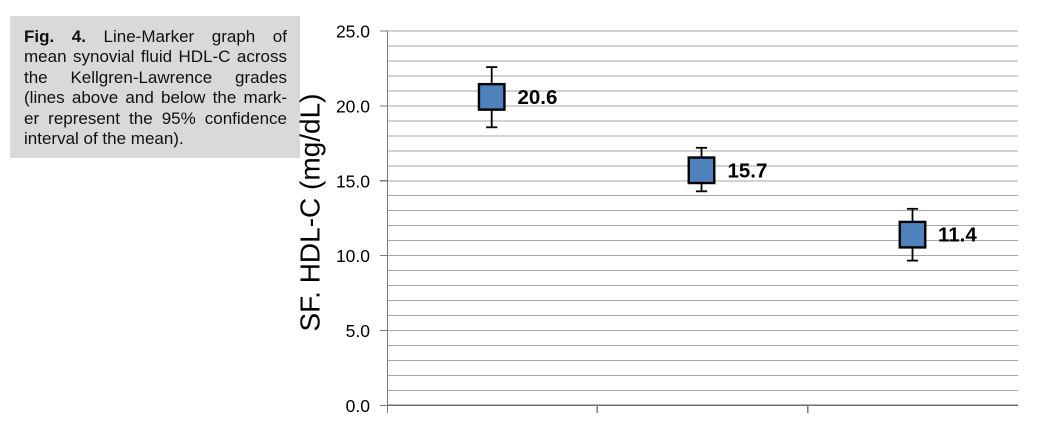 The width and height of the screenshot is (1037, 424). Describe the element at coordinates (310, 212) in the screenshot. I see `svg-text: SF. HDL-C (mg/dL)` at that location.